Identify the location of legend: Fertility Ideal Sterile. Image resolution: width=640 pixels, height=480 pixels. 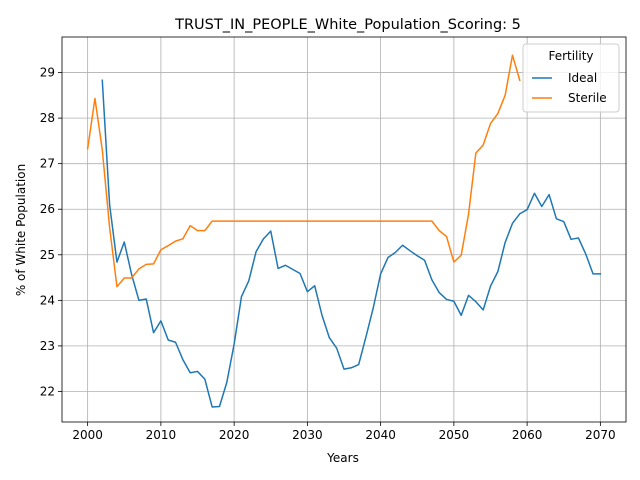
(571, 78).